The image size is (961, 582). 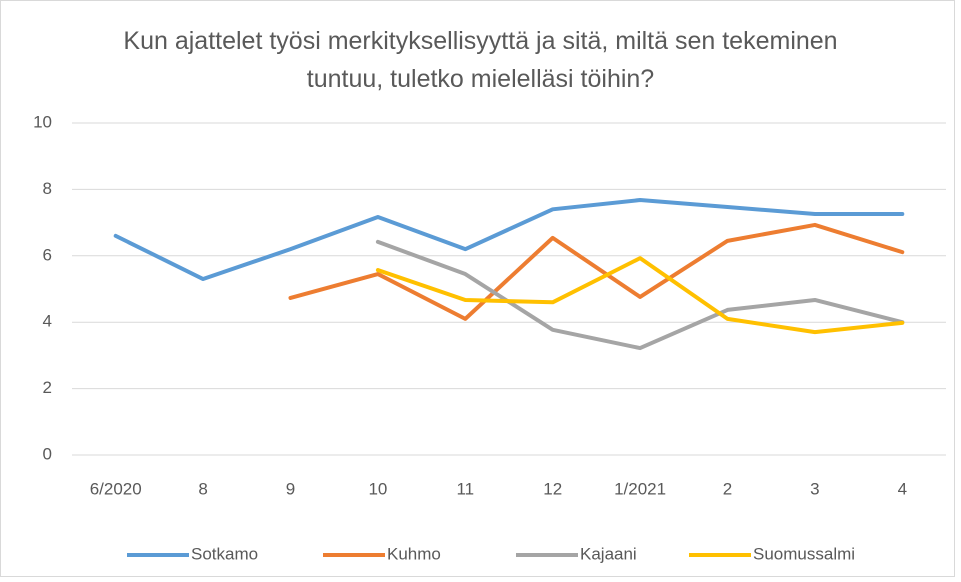 What do you see at coordinates (47, 387) in the screenshot?
I see `y-tick-label: 2` at bounding box center [47, 387].